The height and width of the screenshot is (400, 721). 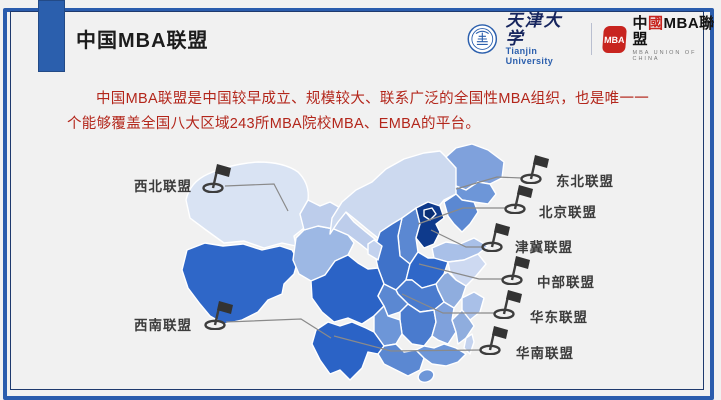 I want to click on alliance-label-southwest: 西南联盟, so click(x=163, y=325).